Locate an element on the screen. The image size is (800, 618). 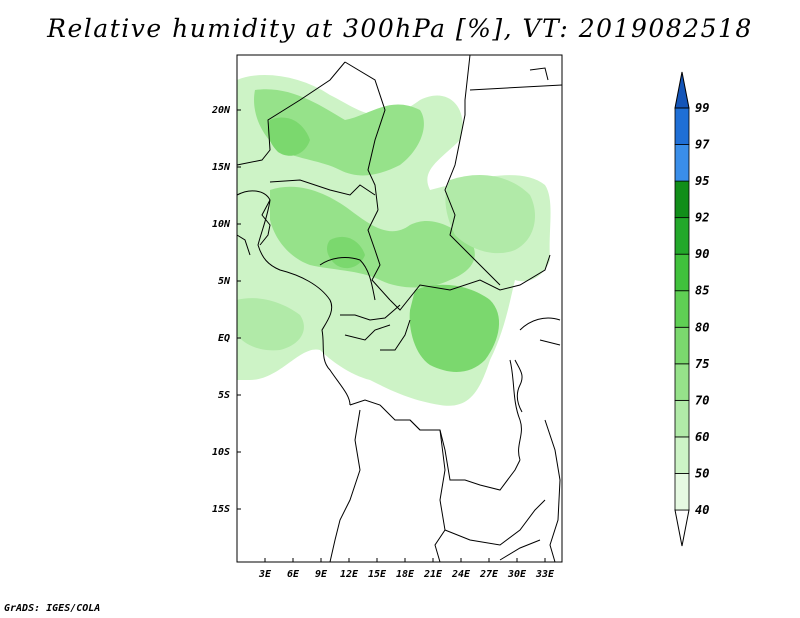
colorbar-label: 99 is located at coordinates (702, 108).